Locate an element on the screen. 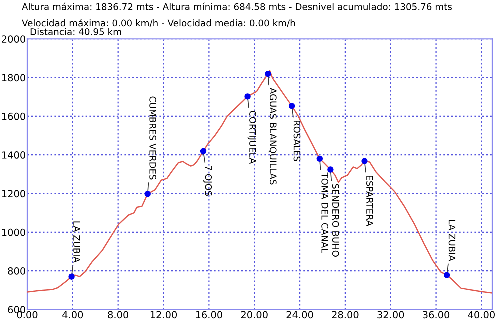 Image resolution: width=500 pixels, height=326 pixels. y-tick-label: 1200 is located at coordinates (14, 194).